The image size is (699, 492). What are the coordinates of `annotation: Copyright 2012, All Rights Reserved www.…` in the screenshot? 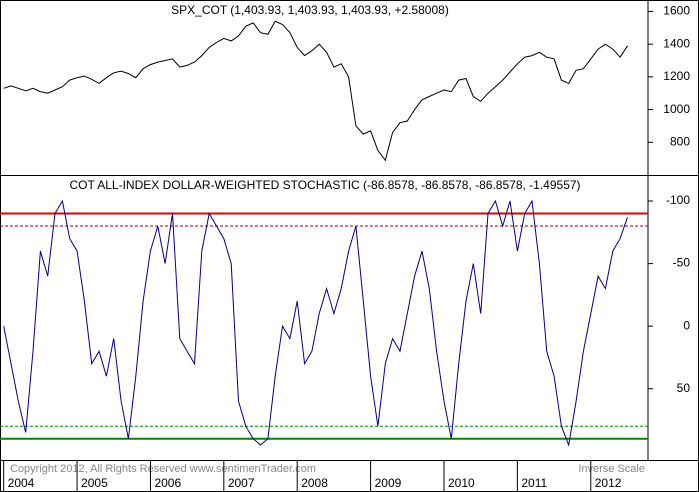 It's located at (163, 469).